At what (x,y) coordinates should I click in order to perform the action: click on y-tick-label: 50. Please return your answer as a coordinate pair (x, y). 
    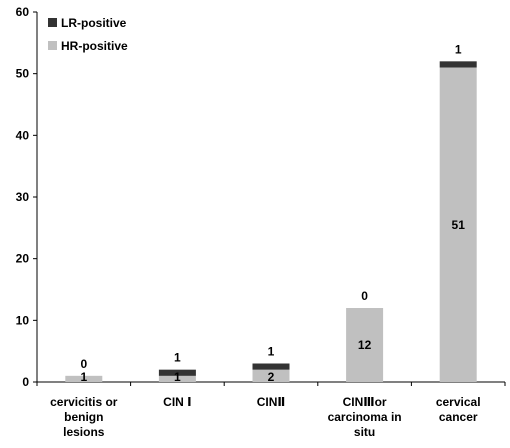
    Looking at the image, I should click on (23, 74).